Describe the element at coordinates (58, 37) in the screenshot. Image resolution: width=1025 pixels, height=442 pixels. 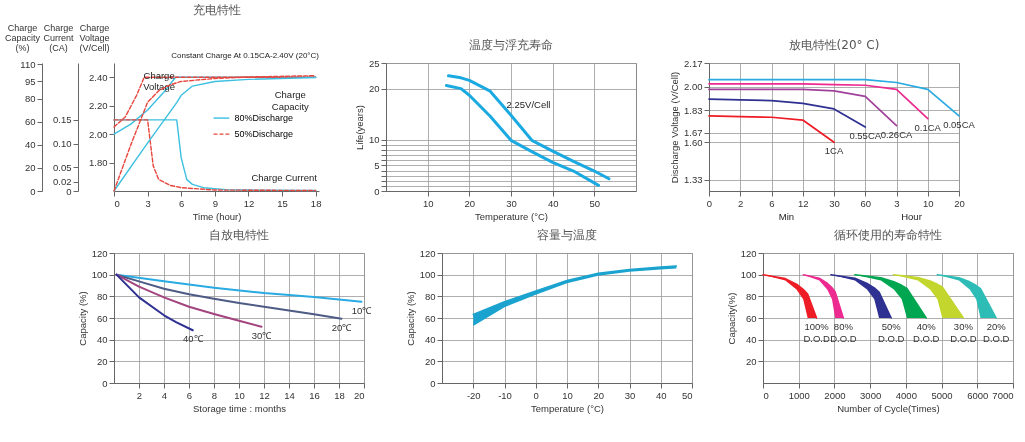
I see `y2-axis-title: Charge Current (CA)` at that location.